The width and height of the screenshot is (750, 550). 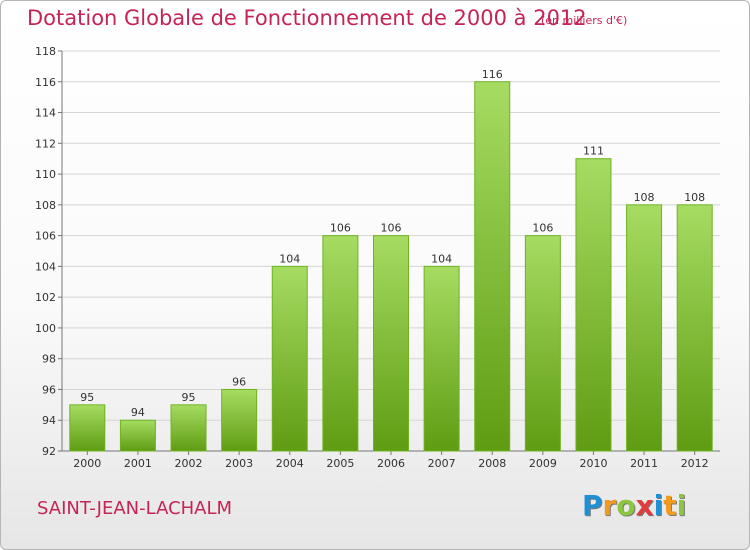 I want to click on y-tick-label: 118, so click(x=45, y=51).